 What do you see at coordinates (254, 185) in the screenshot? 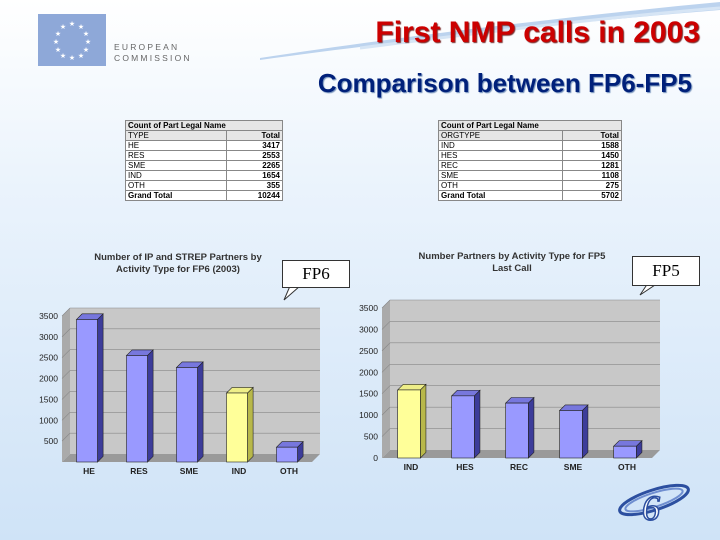
I see `table-cell: 355` at bounding box center [254, 185].